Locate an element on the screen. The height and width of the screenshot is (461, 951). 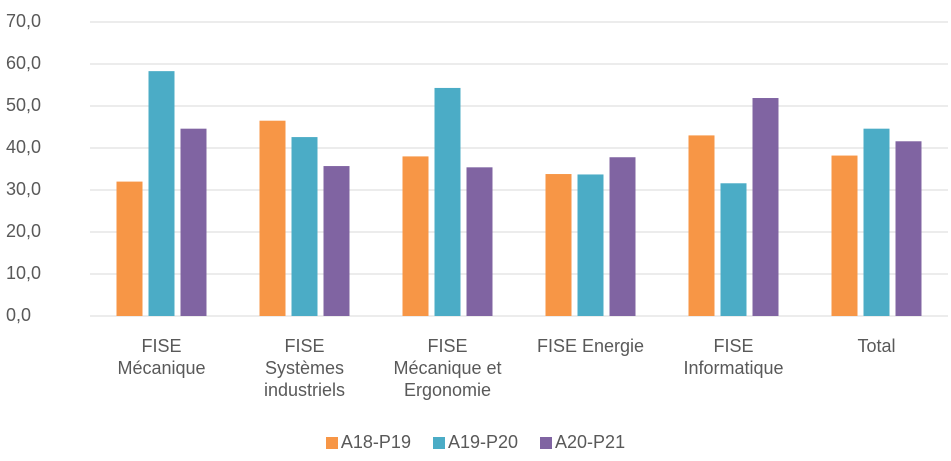
legend-item: A18-P19 is located at coordinates (368, 442).